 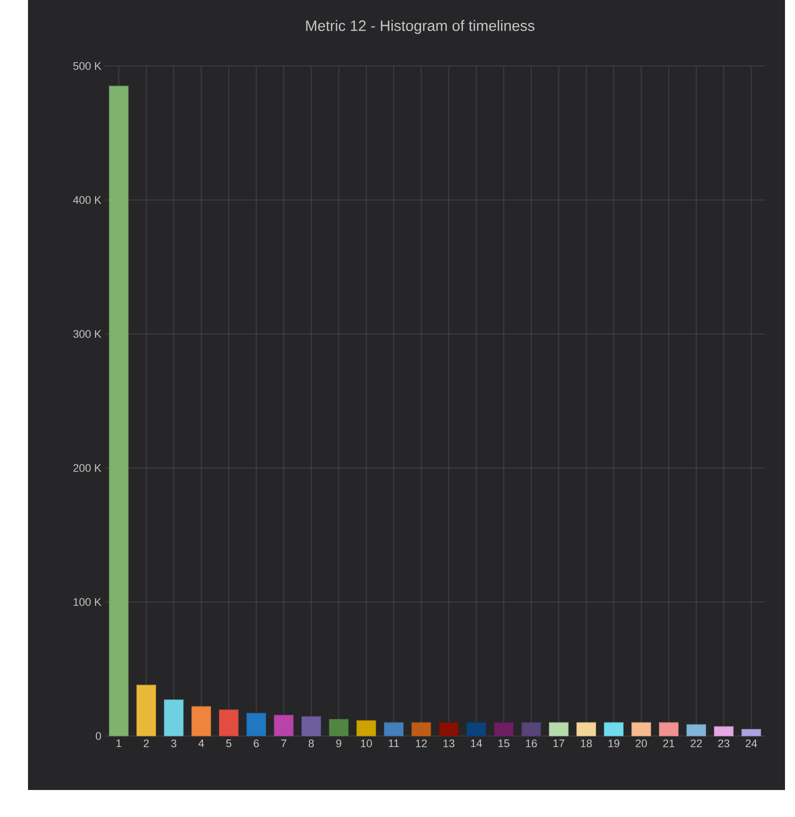 I want to click on x-tick-label: 5, so click(x=229, y=744).